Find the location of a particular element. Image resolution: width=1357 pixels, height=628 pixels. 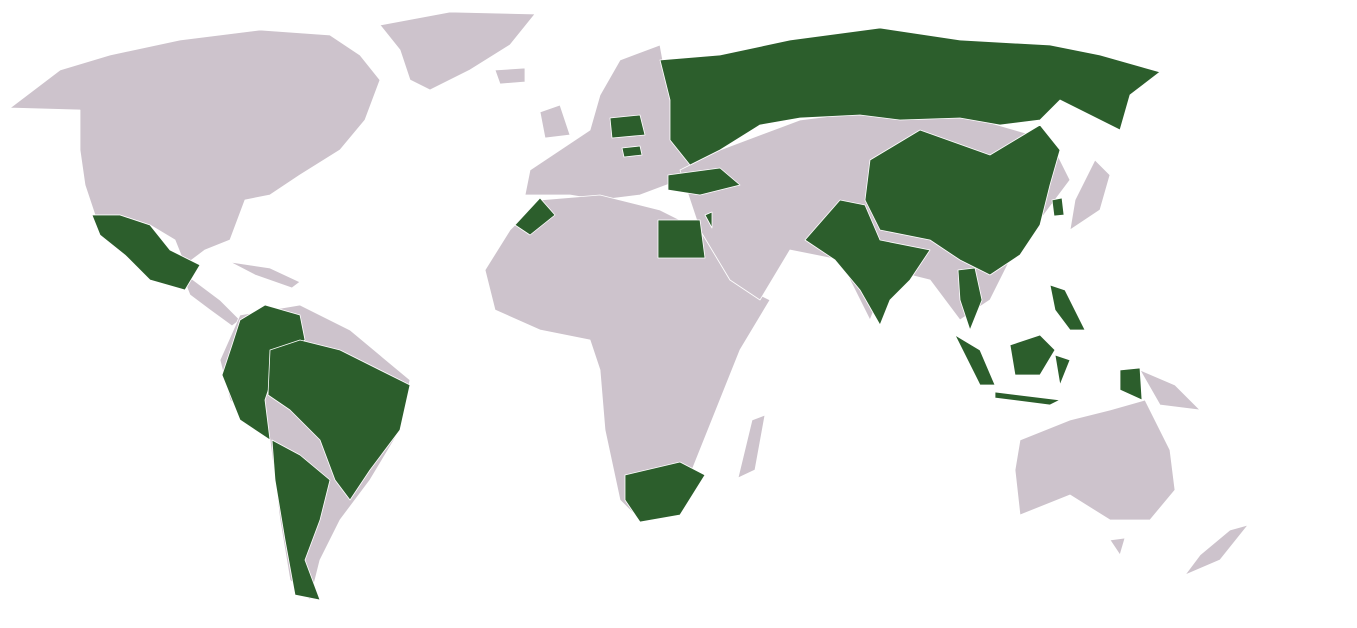

colombia-venezuela-ecuador-peru is located at coordinates (263, 372).